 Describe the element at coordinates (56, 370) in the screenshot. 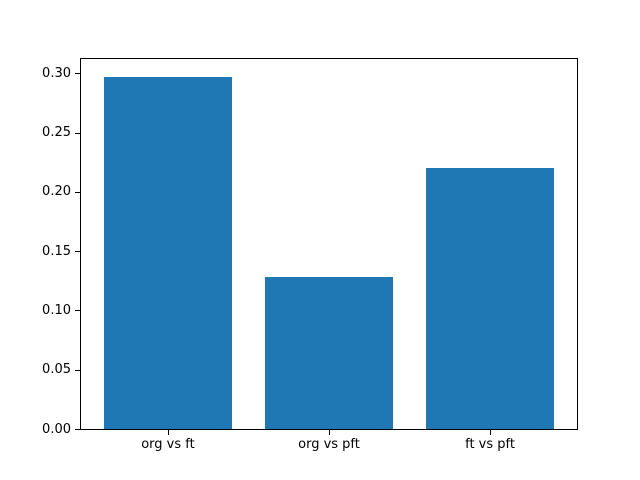

I see `y-tick-label: 0.05` at that location.